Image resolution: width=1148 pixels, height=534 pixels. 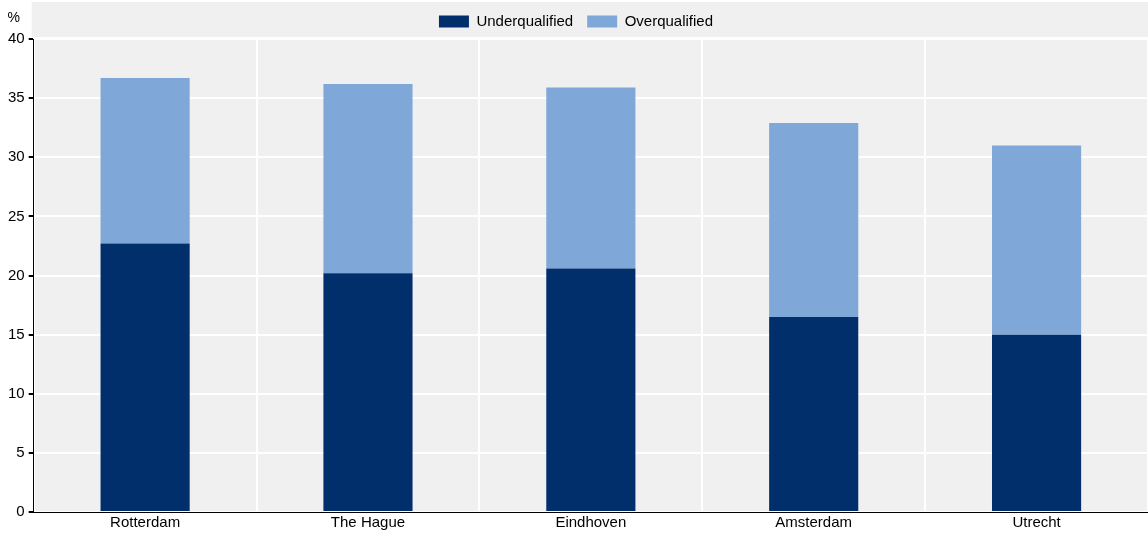 What do you see at coordinates (16, 97) in the screenshot?
I see `y-tick-label: 35` at bounding box center [16, 97].